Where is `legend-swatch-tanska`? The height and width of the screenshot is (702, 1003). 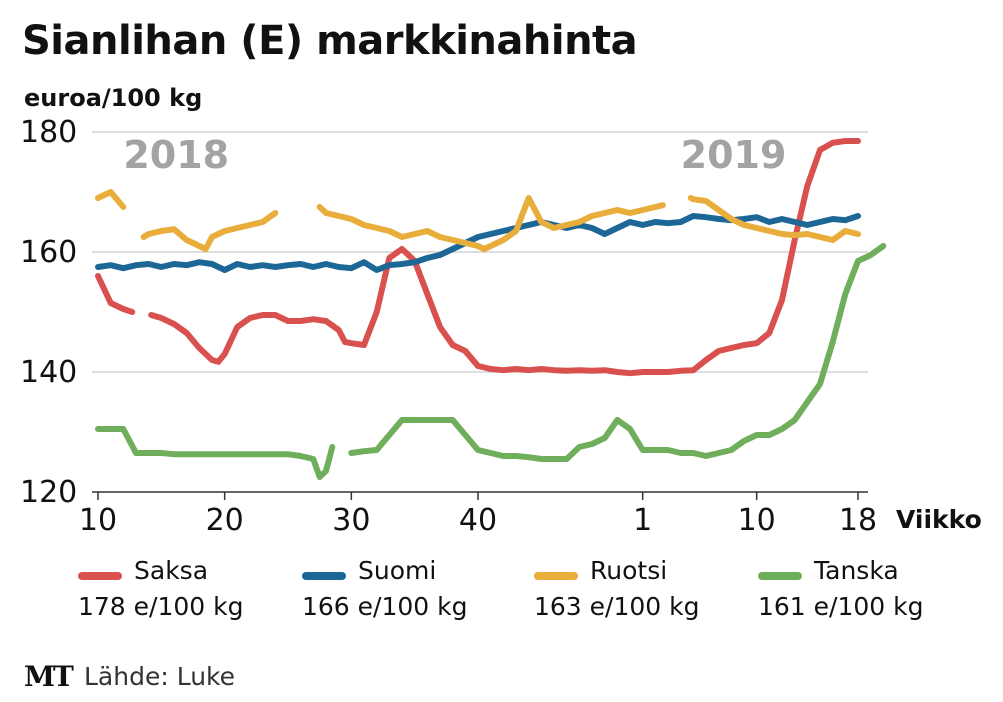 legend-swatch-tanska is located at coordinates (780, 576).